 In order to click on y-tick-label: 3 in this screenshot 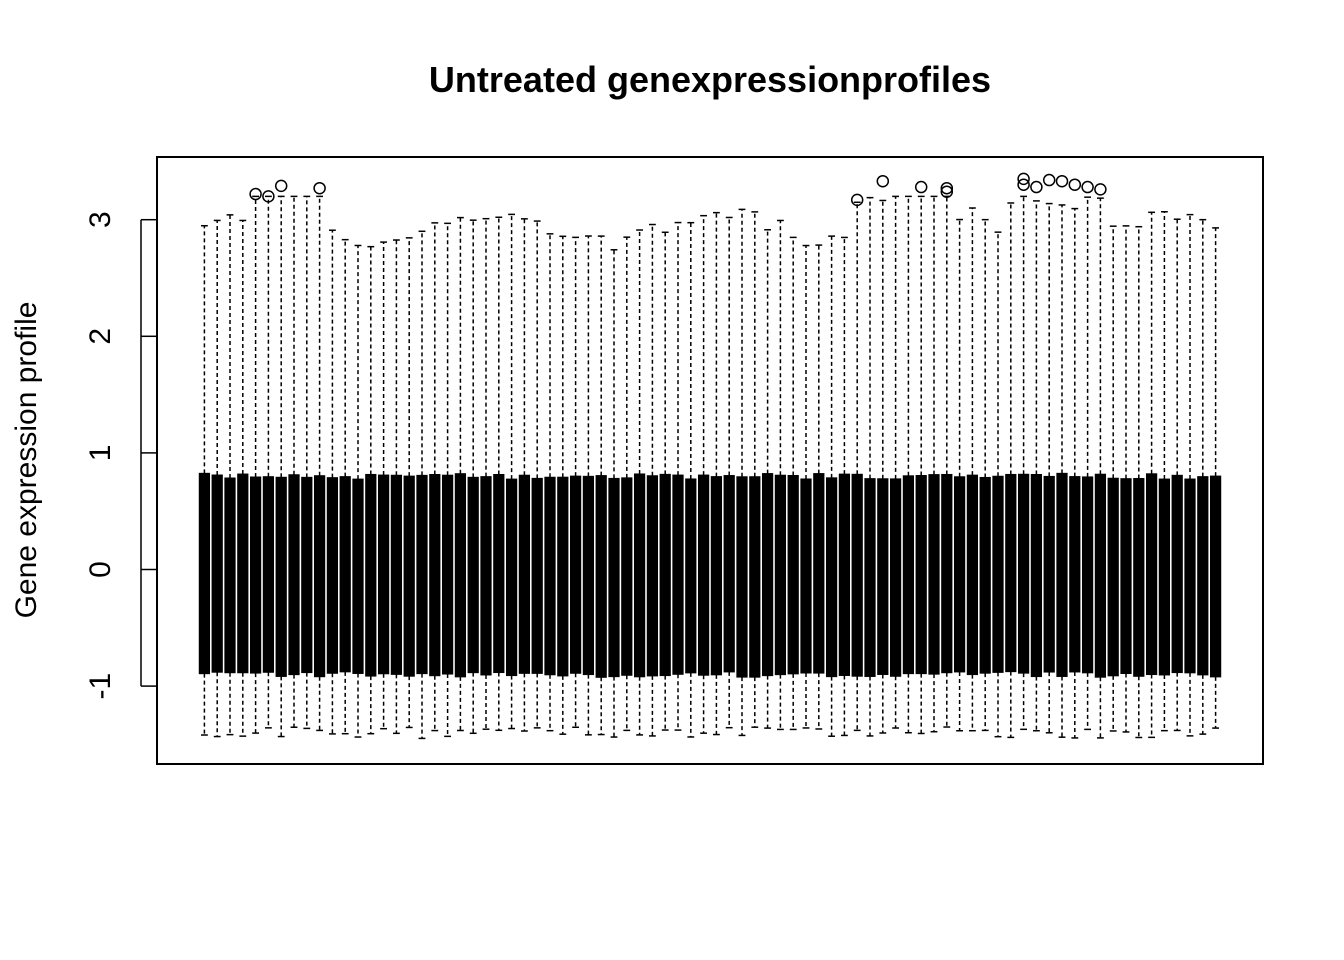, I will do `click(100, 219)`.